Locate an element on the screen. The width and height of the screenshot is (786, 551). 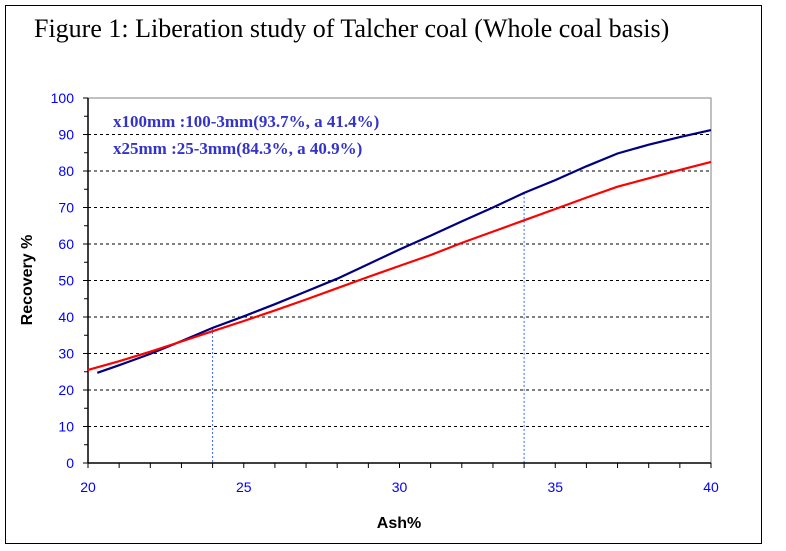
y-tick-label: 50 is located at coordinates (66, 281).